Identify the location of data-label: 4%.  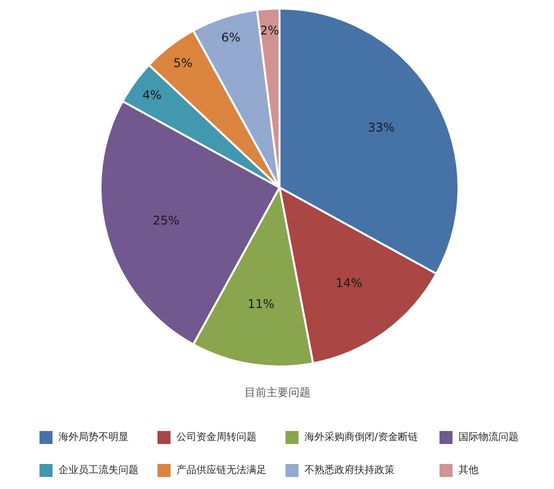
(152, 95).